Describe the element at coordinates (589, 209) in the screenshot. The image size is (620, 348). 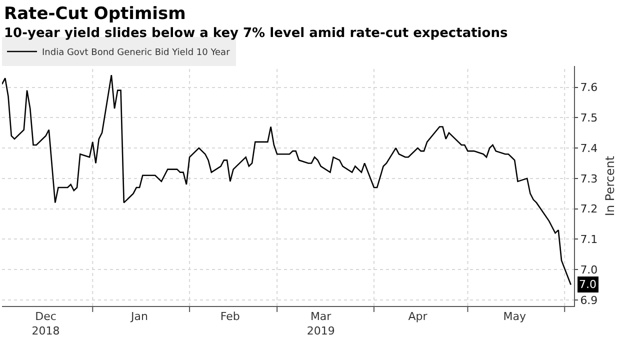
I see `y-tick-label: 7.2` at that location.